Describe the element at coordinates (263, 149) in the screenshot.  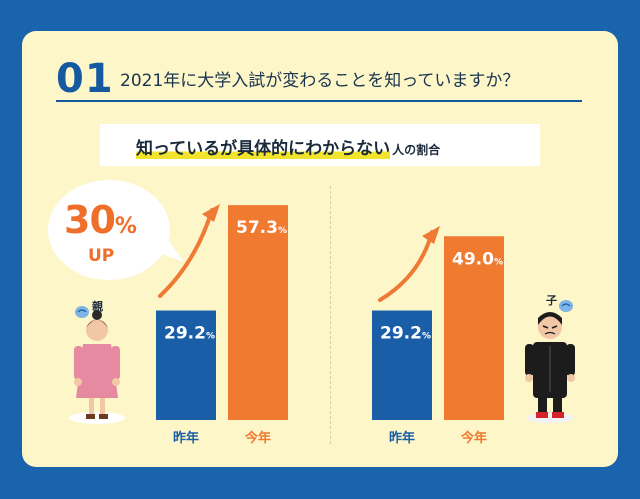
I see `subtitle-highlight: 知っているが具体的にわからない` at that location.